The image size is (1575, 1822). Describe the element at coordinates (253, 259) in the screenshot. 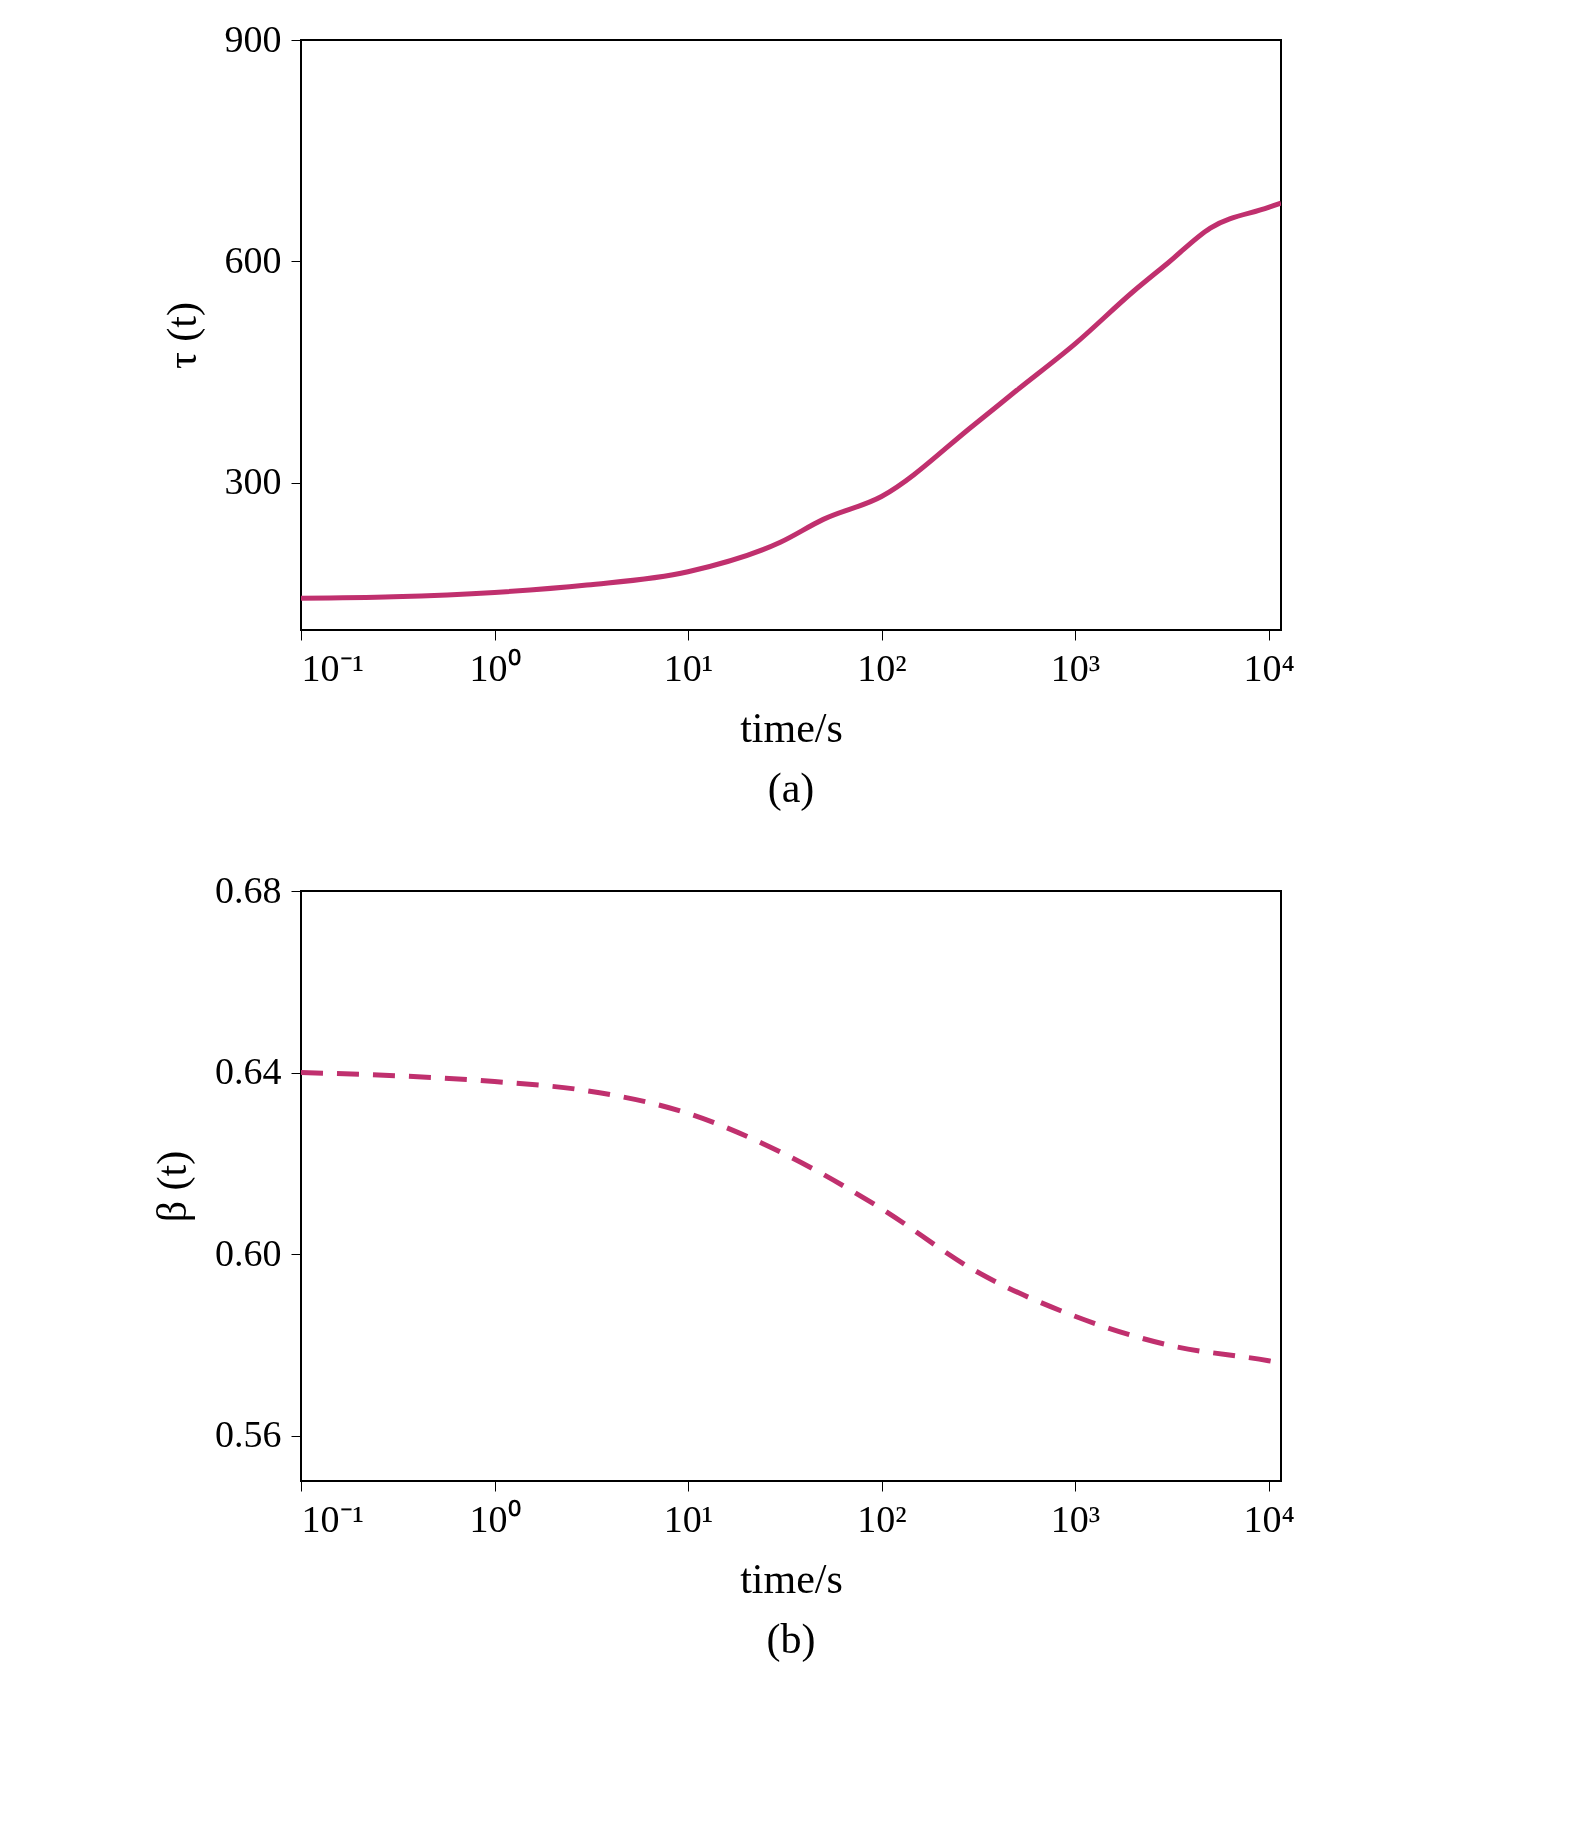

I see `y-tick-label: 600` at that location.